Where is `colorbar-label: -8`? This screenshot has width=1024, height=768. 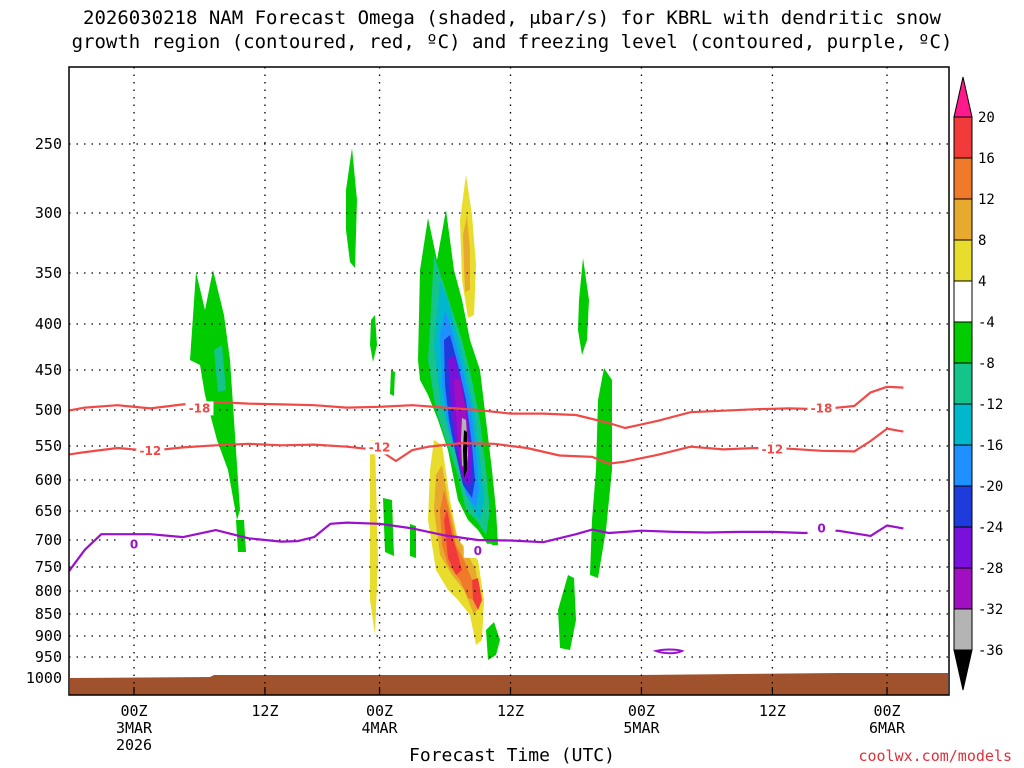
colorbar-label: -8 is located at coordinates (986, 364).